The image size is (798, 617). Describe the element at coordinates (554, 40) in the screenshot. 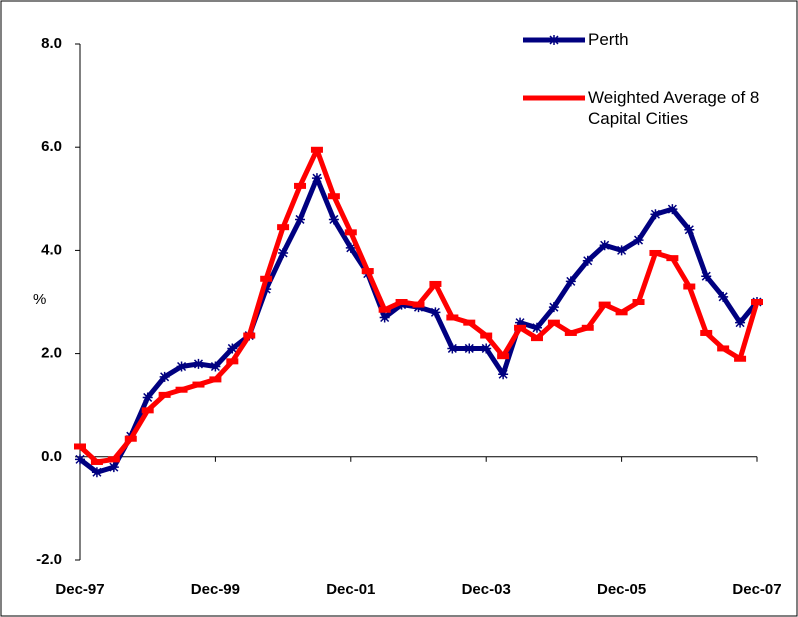

I see `legend-marker` at that location.